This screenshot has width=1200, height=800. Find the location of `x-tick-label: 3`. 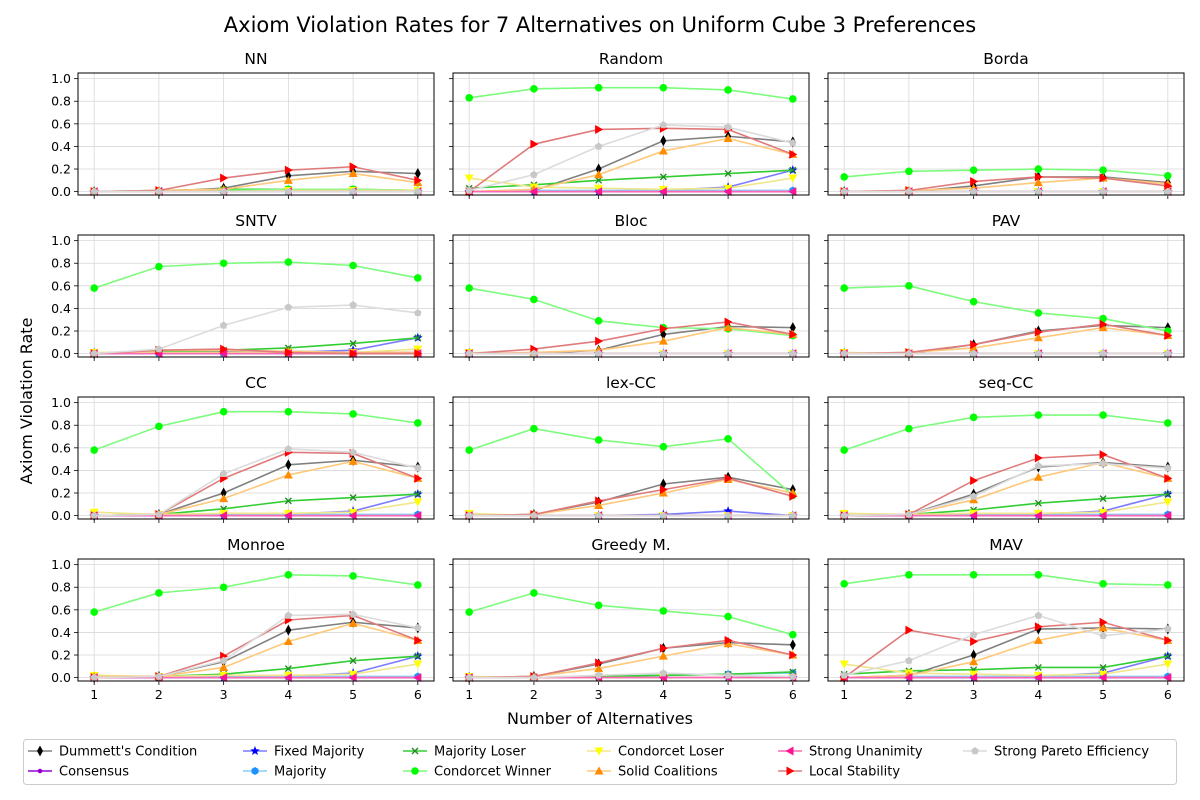

x-tick-label: 3 is located at coordinates (599, 694).